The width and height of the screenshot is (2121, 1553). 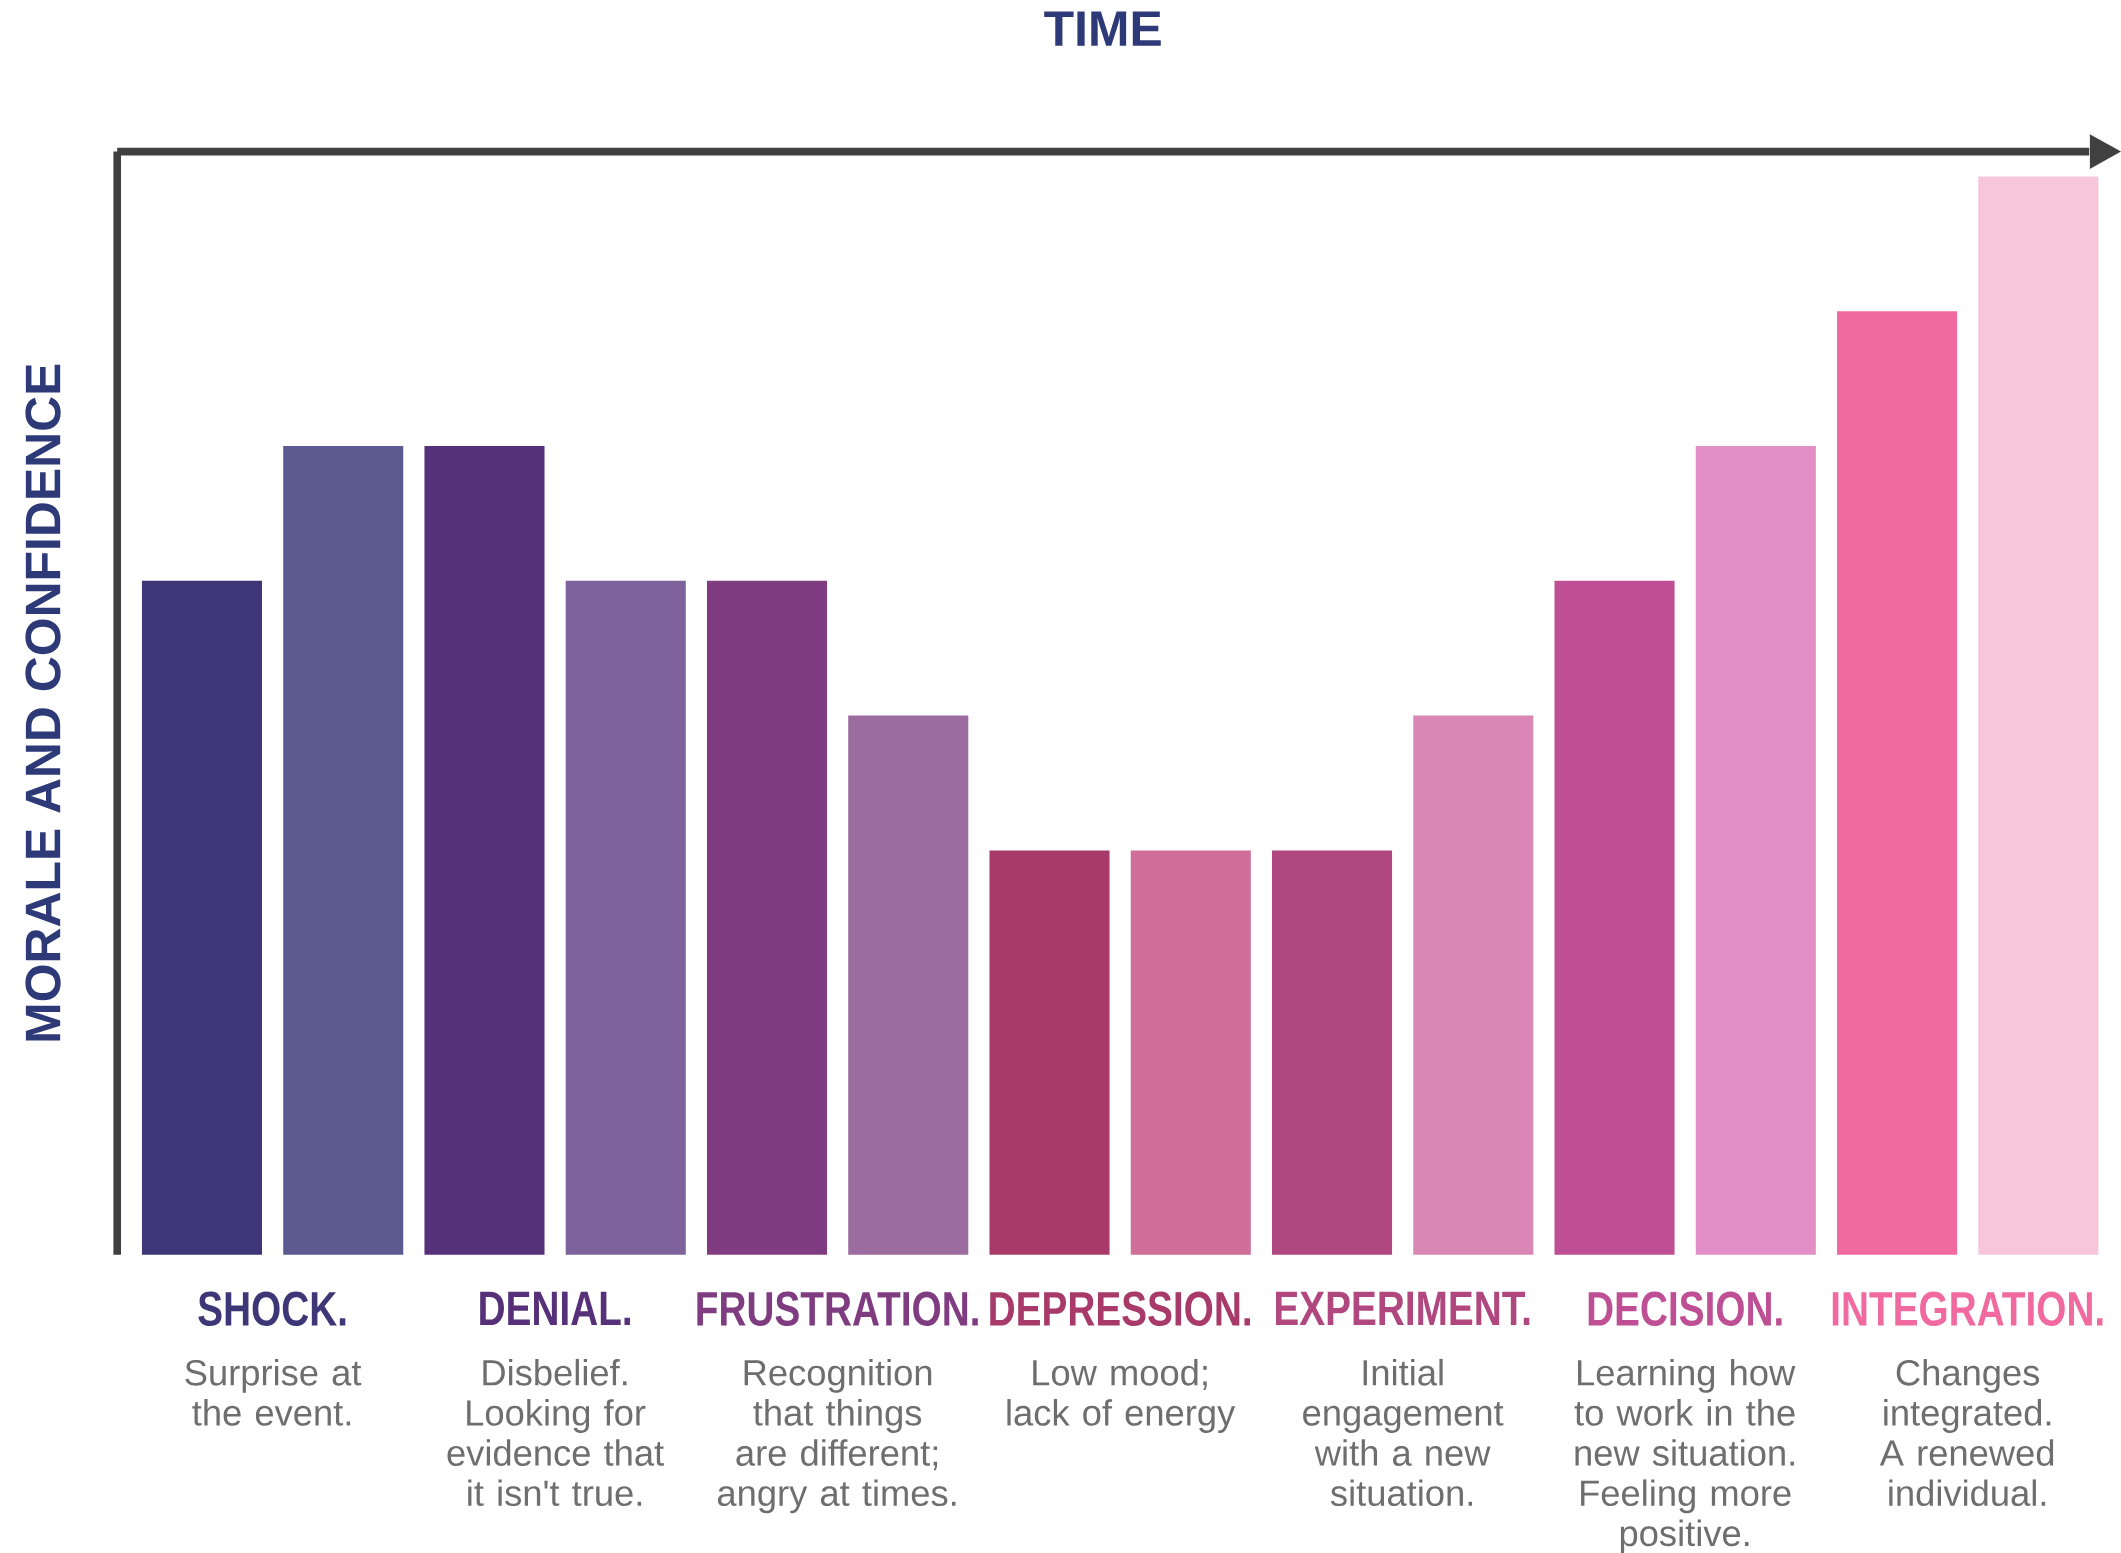 What do you see at coordinates (1102, 28) in the screenshot?
I see `x-axis-title: TIME` at bounding box center [1102, 28].